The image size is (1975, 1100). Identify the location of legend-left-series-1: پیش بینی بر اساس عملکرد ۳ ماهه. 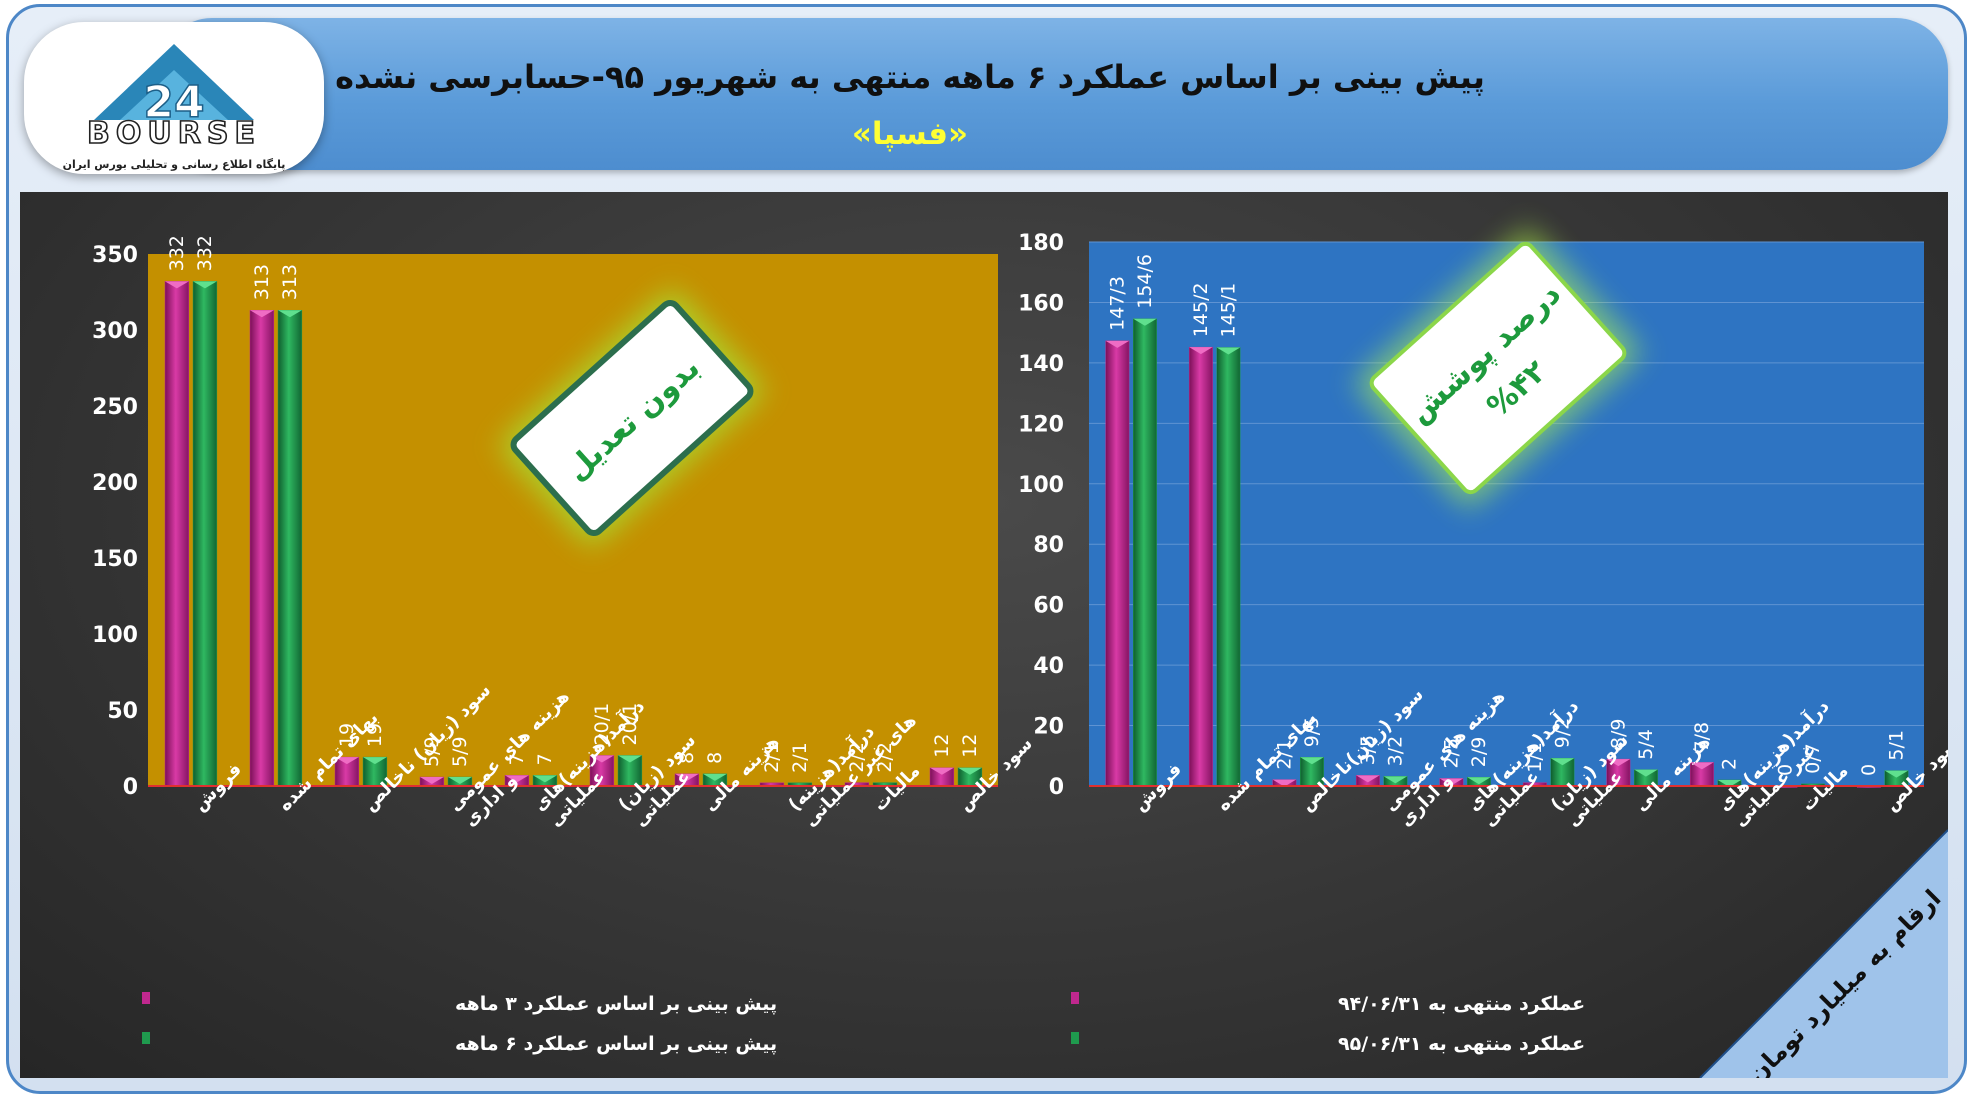
(616, 1004).